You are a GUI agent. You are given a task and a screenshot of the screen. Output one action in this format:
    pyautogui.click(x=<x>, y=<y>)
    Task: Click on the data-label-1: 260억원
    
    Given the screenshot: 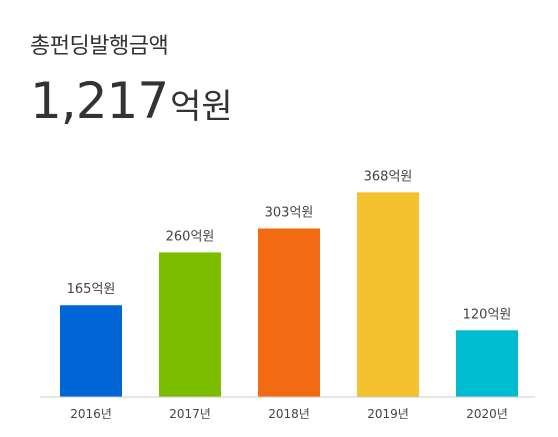 What is the action you would take?
    pyautogui.click(x=190, y=236)
    